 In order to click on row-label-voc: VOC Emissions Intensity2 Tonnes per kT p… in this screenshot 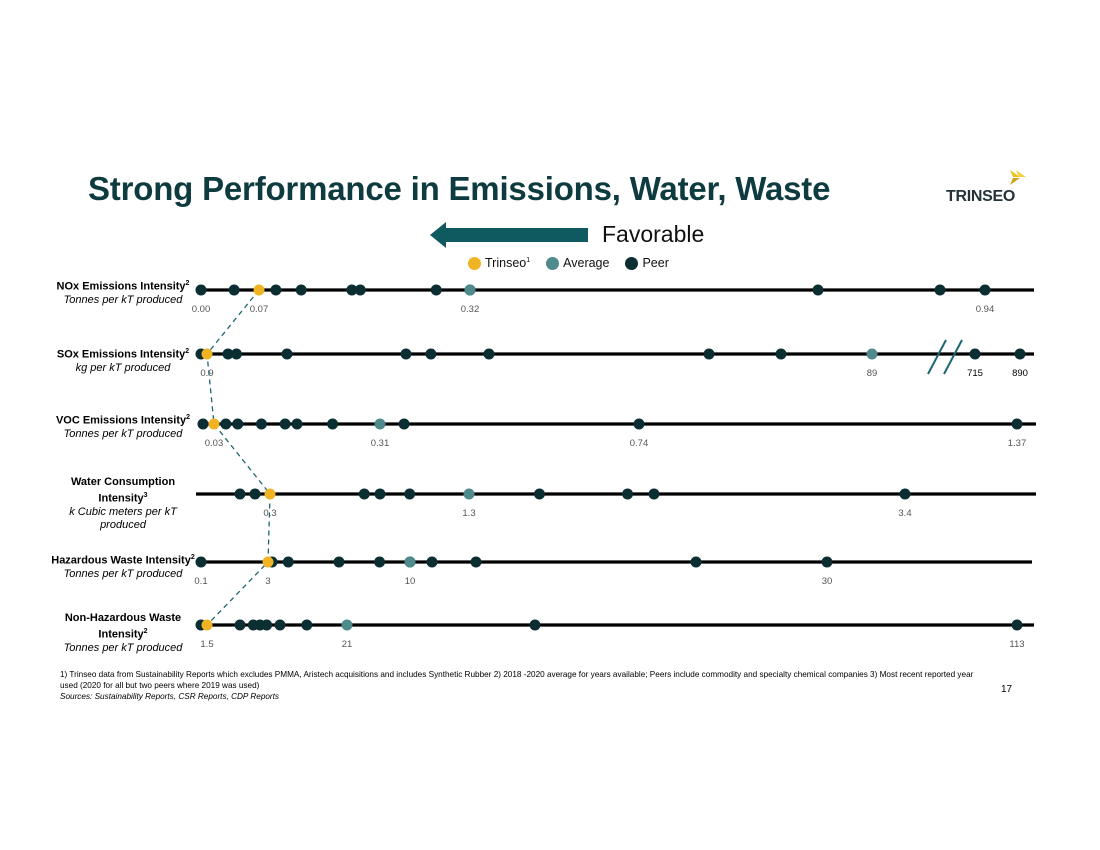, I will do `click(123, 427)`.